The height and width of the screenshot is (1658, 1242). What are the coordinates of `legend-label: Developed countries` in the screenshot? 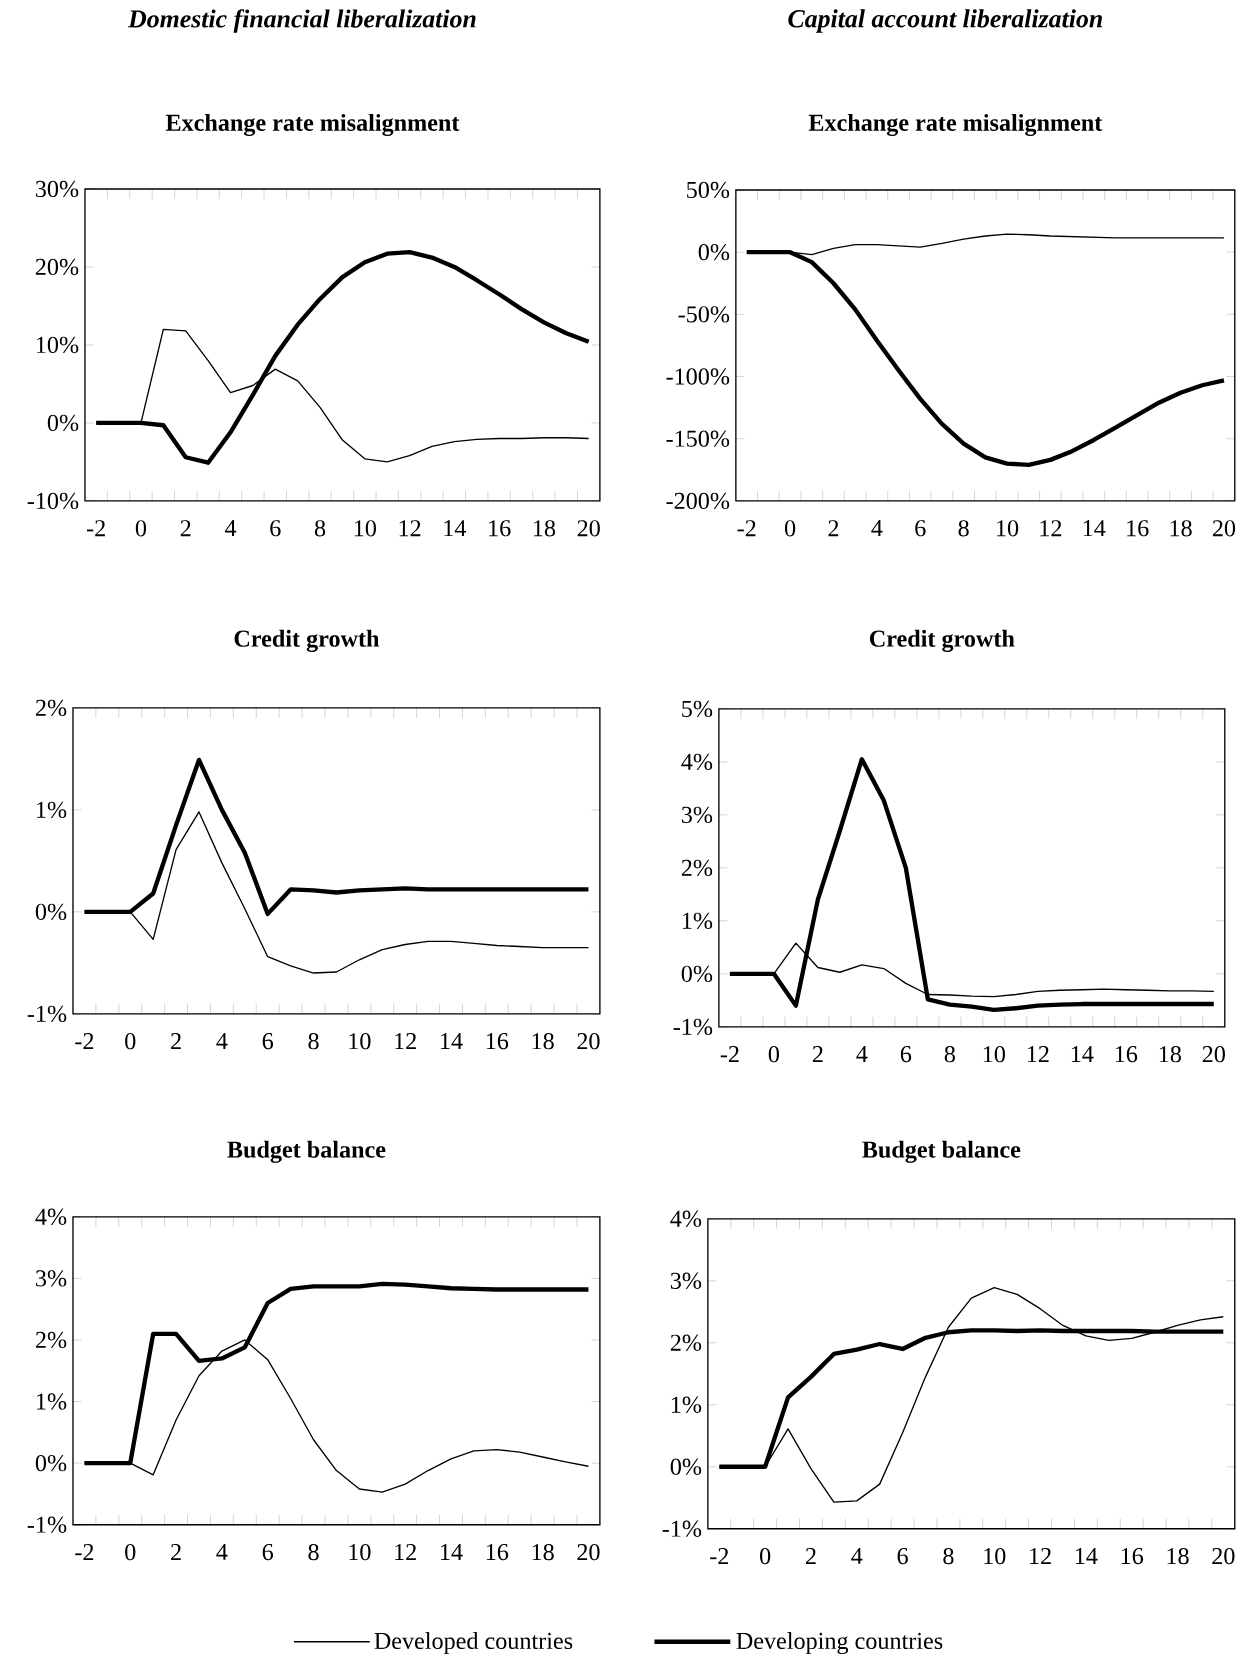 It's located at (473, 1643).